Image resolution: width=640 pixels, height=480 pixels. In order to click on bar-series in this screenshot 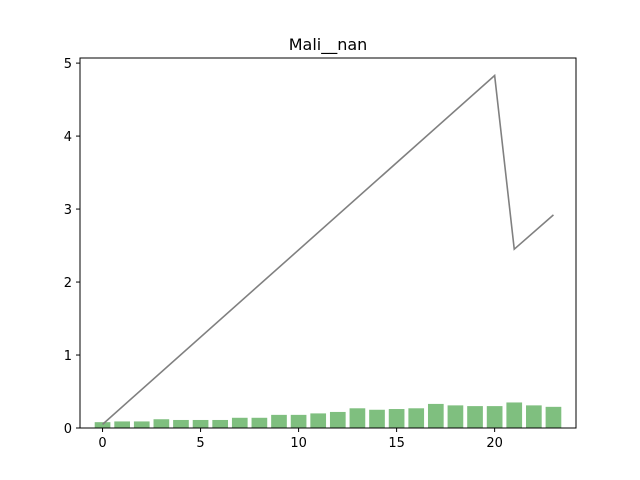, I will do `click(328, 415)`.